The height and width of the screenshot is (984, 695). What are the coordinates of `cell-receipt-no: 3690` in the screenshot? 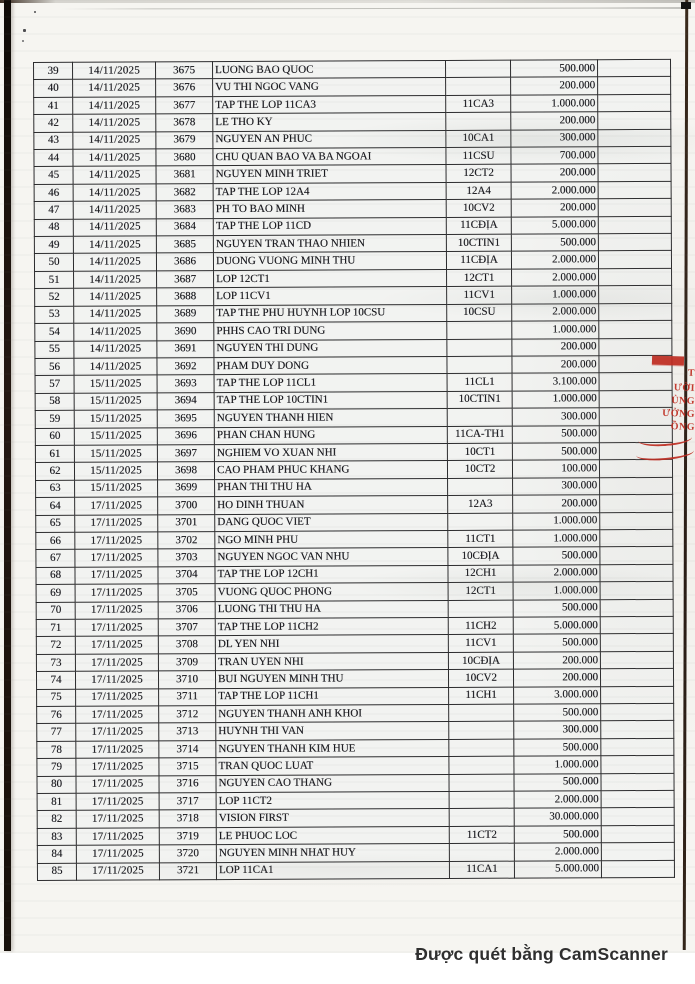 It's located at (185, 331).